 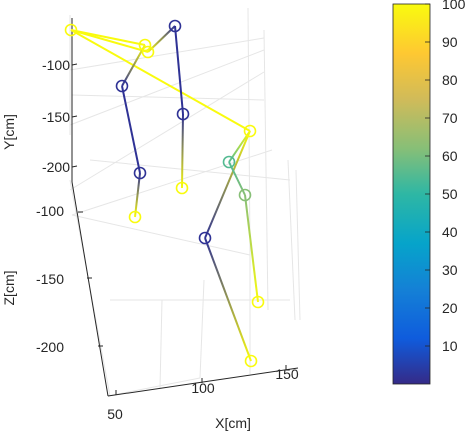 What do you see at coordinates (258, 302) in the screenshot?
I see `joint-marker-ankle-l` at bounding box center [258, 302].